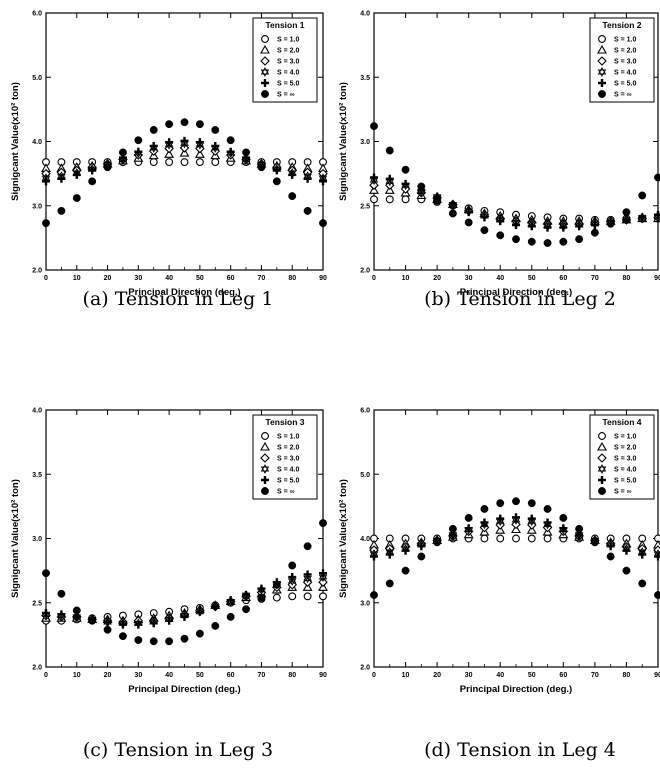  Describe the element at coordinates (520, 750) in the screenshot. I see `panel-caption: (d) Tension in Leg 4` at that location.